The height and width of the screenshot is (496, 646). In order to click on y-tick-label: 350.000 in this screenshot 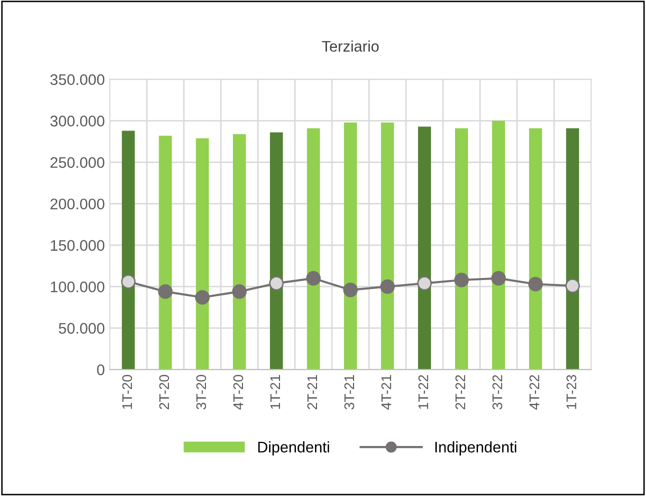, I will do `click(77, 80)`.